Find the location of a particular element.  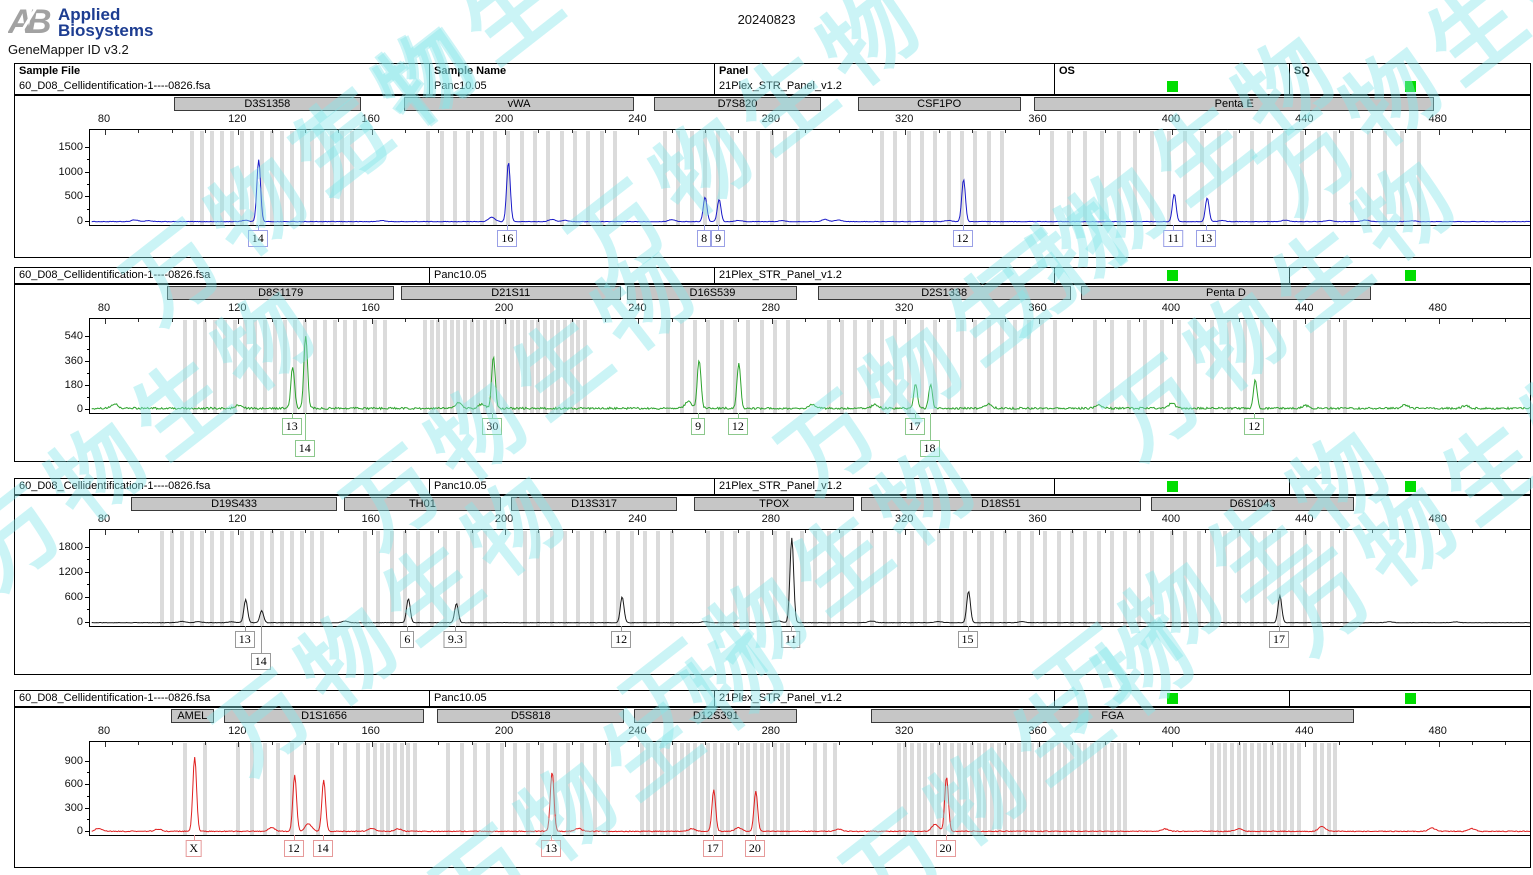

electropherogram-plot-blue is located at coordinates (808, 177).